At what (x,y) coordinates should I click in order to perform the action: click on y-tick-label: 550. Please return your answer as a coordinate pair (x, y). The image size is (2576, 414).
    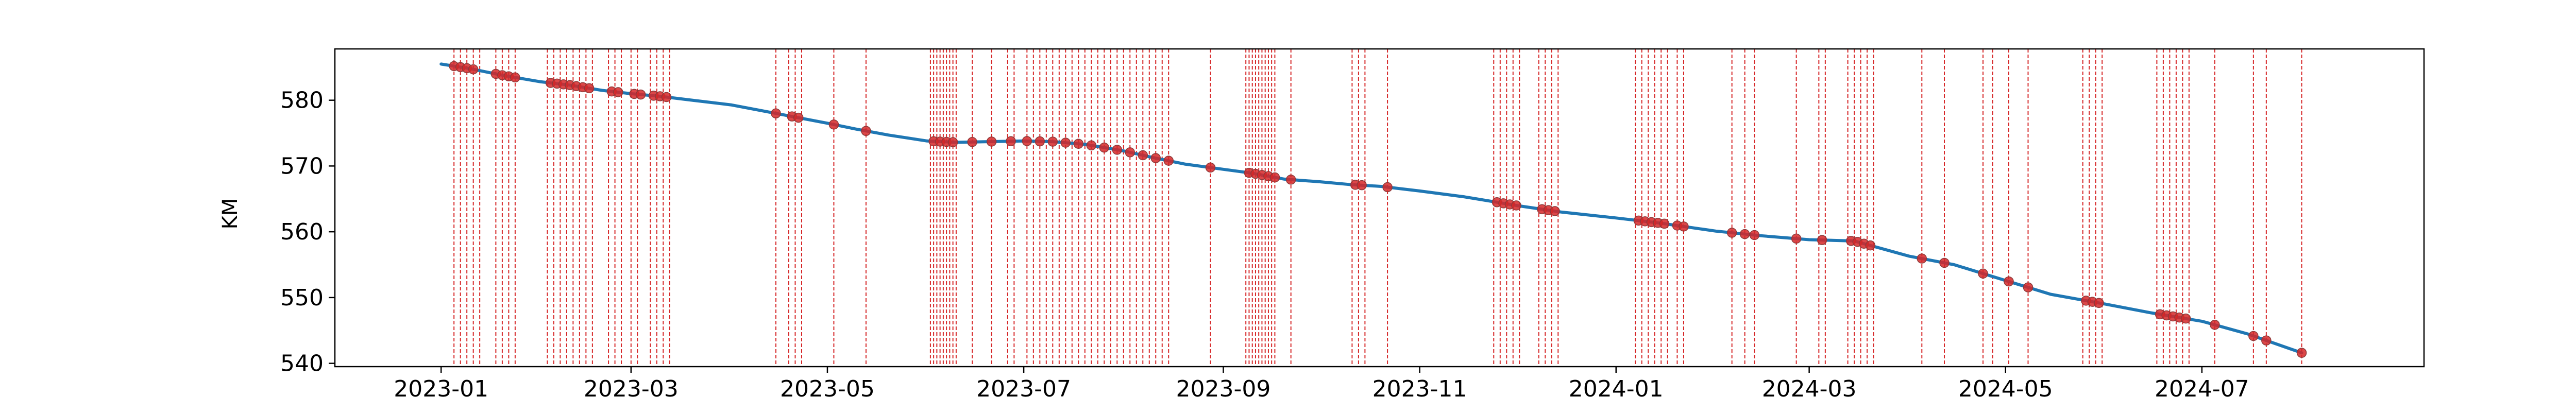
    Looking at the image, I should click on (302, 298).